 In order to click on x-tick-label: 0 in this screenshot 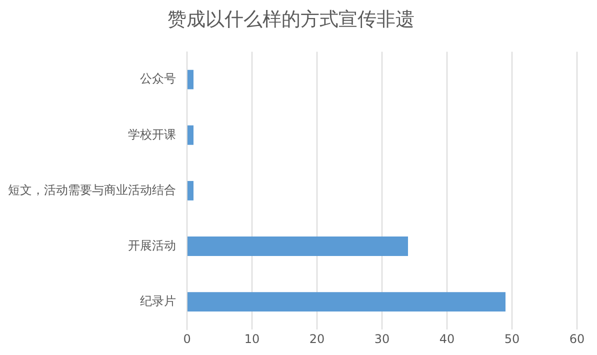, I will do `click(187, 339)`.